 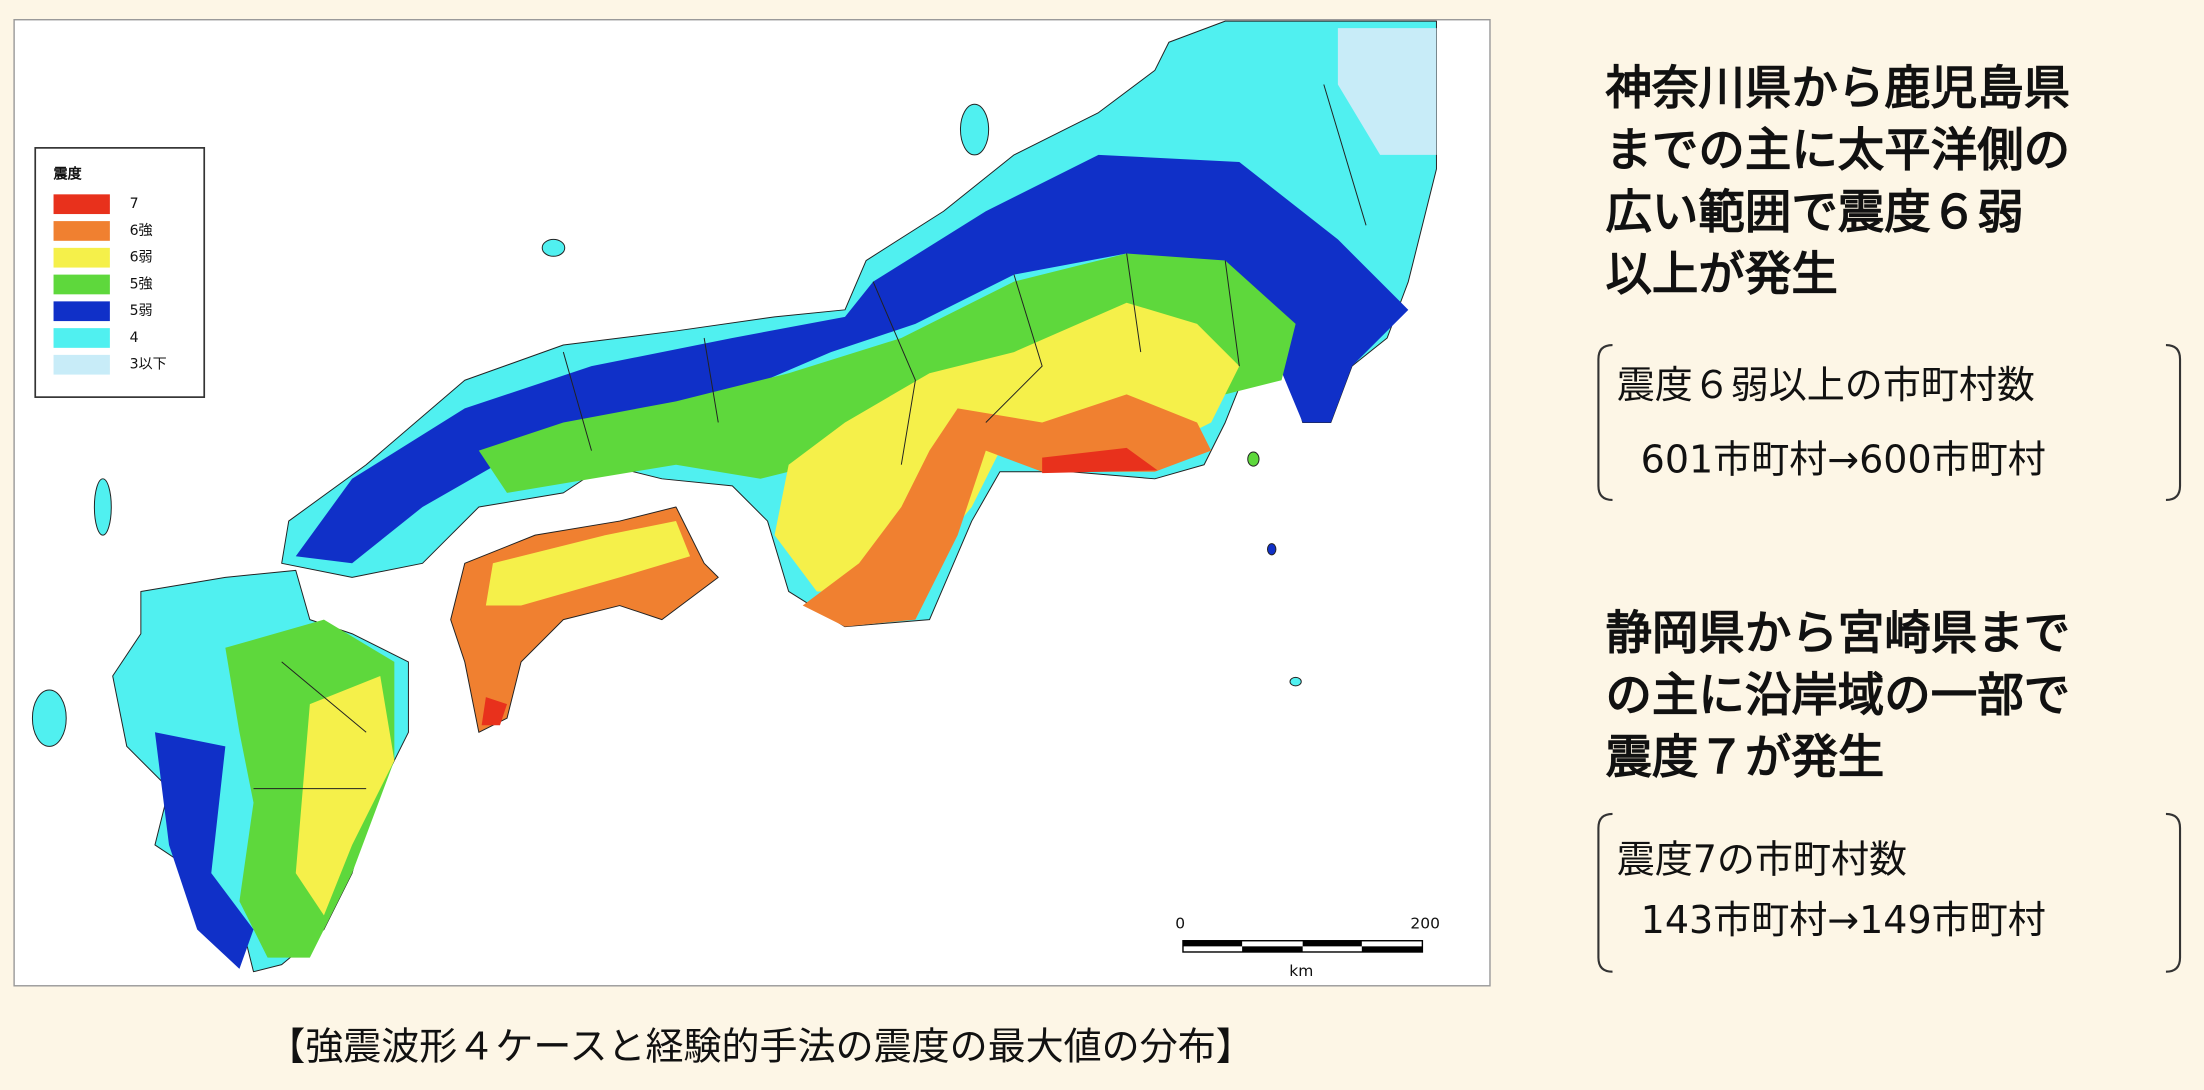 What do you see at coordinates (1744, 757) in the screenshot?
I see `summary-heading: 震度７が発生` at bounding box center [1744, 757].